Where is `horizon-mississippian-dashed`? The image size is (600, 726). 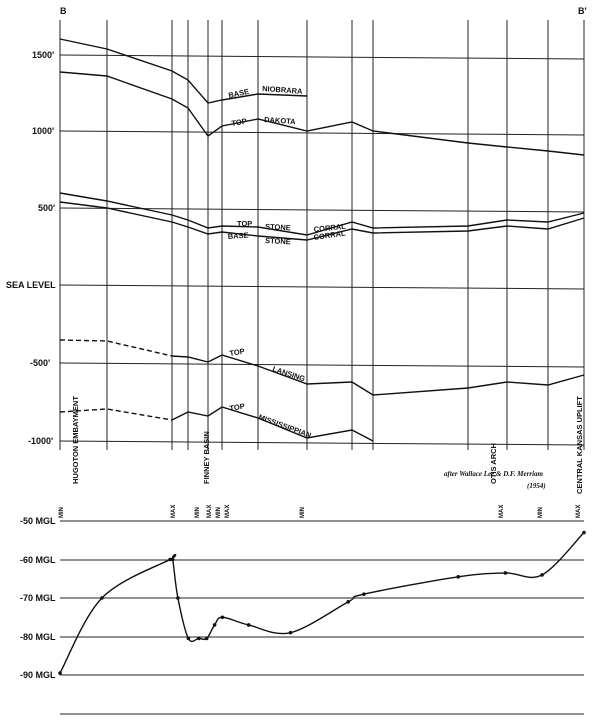 horizon-mississippian-dashed is located at coordinates (116, 414).